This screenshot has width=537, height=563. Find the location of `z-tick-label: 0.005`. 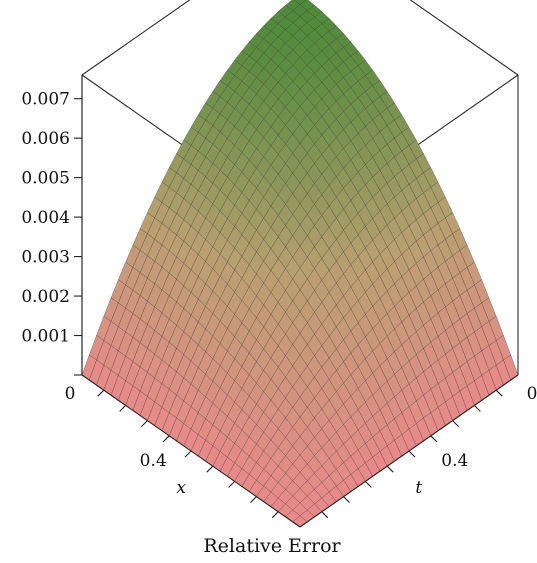

z-tick-label: 0.005 is located at coordinates (45, 179).